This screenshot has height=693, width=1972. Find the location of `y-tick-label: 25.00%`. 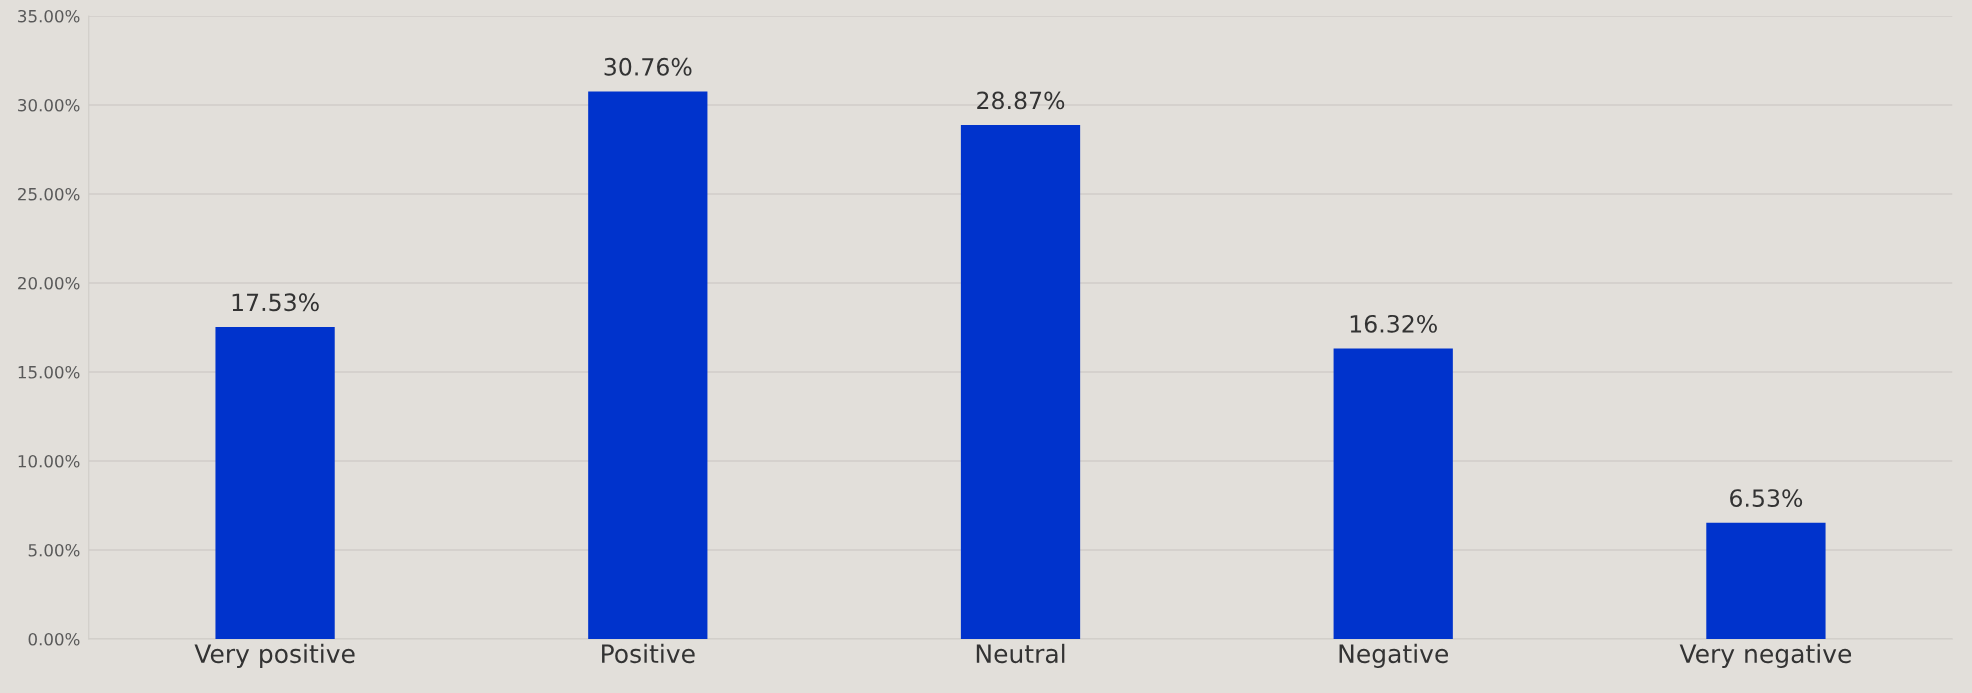

y-tick-label: 25.00% is located at coordinates (49, 194).